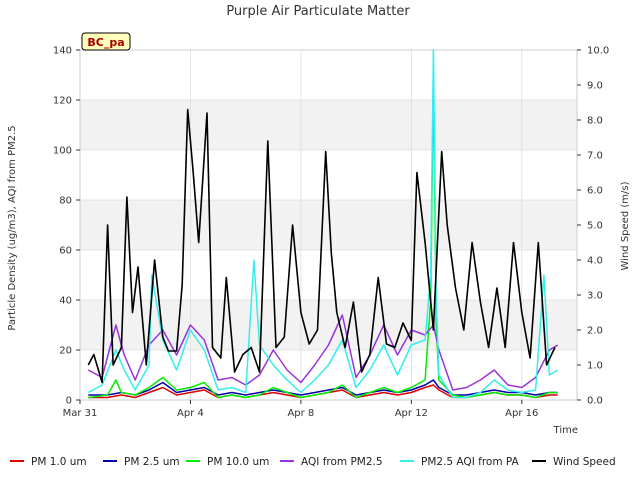  I want to click on y2-tick-label: 4.0, so click(595, 261).